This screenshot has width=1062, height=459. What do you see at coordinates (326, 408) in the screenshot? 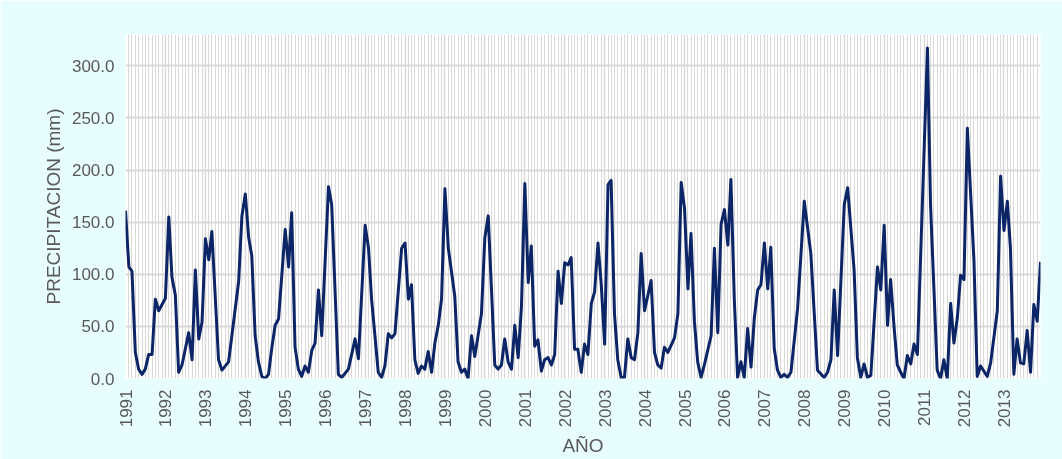
I see `x-tick-label: 1996` at bounding box center [326, 408].